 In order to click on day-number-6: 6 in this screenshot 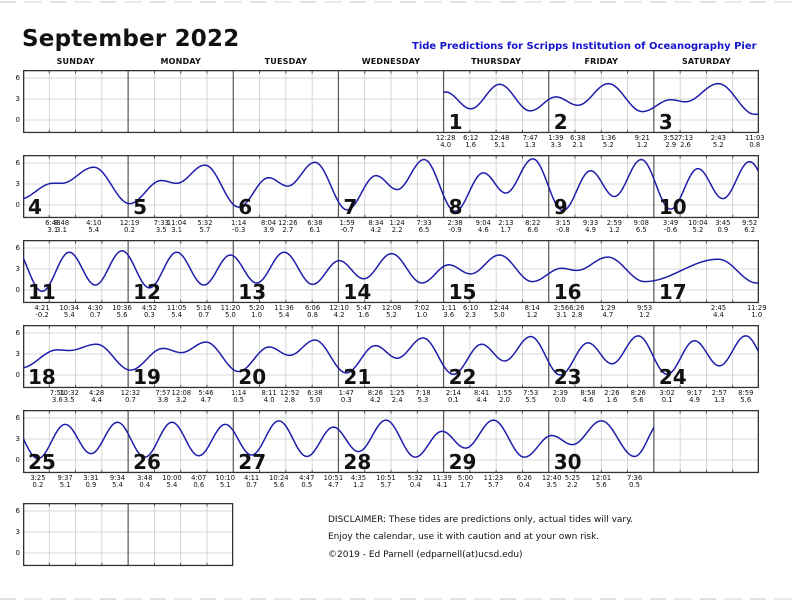, I will do `click(245, 207)`.